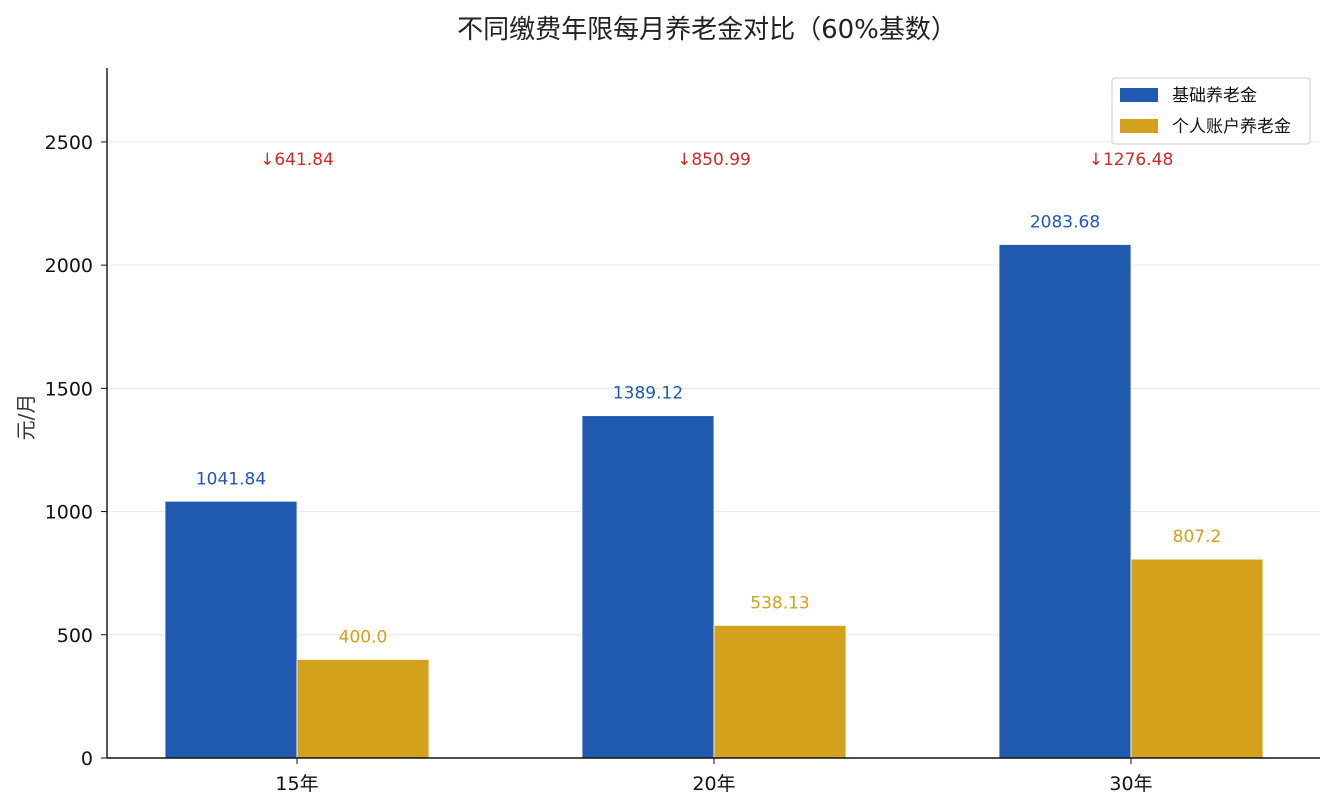  Describe the element at coordinates (363, 637) in the screenshot. I see `data-label-personal-0: 400.0` at that location.